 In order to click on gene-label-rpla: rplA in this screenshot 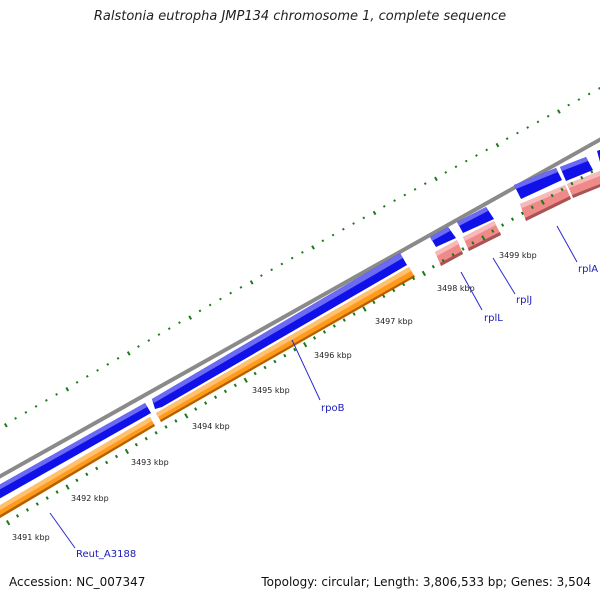, I will do `click(588, 269)`.